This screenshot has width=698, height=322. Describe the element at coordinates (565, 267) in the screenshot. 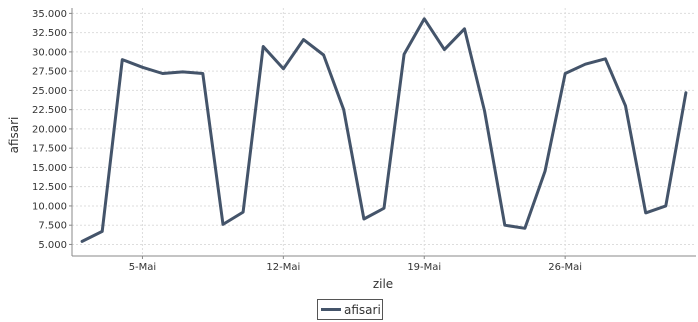

I see `x-tick-label: 26-Mai` at that location.